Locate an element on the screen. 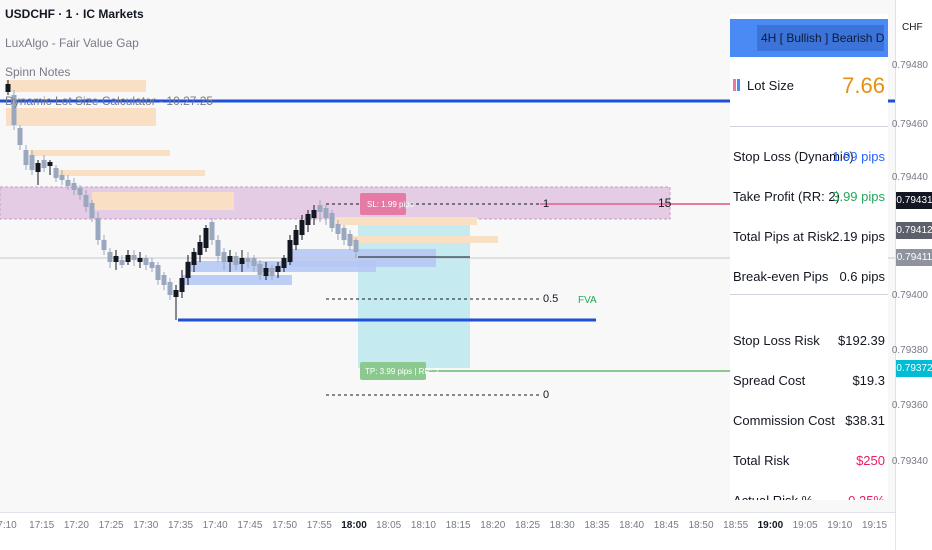 This screenshot has height=550, width=932. risk-metric-row: Commission Cost $38.31 is located at coordinates (809, 421).